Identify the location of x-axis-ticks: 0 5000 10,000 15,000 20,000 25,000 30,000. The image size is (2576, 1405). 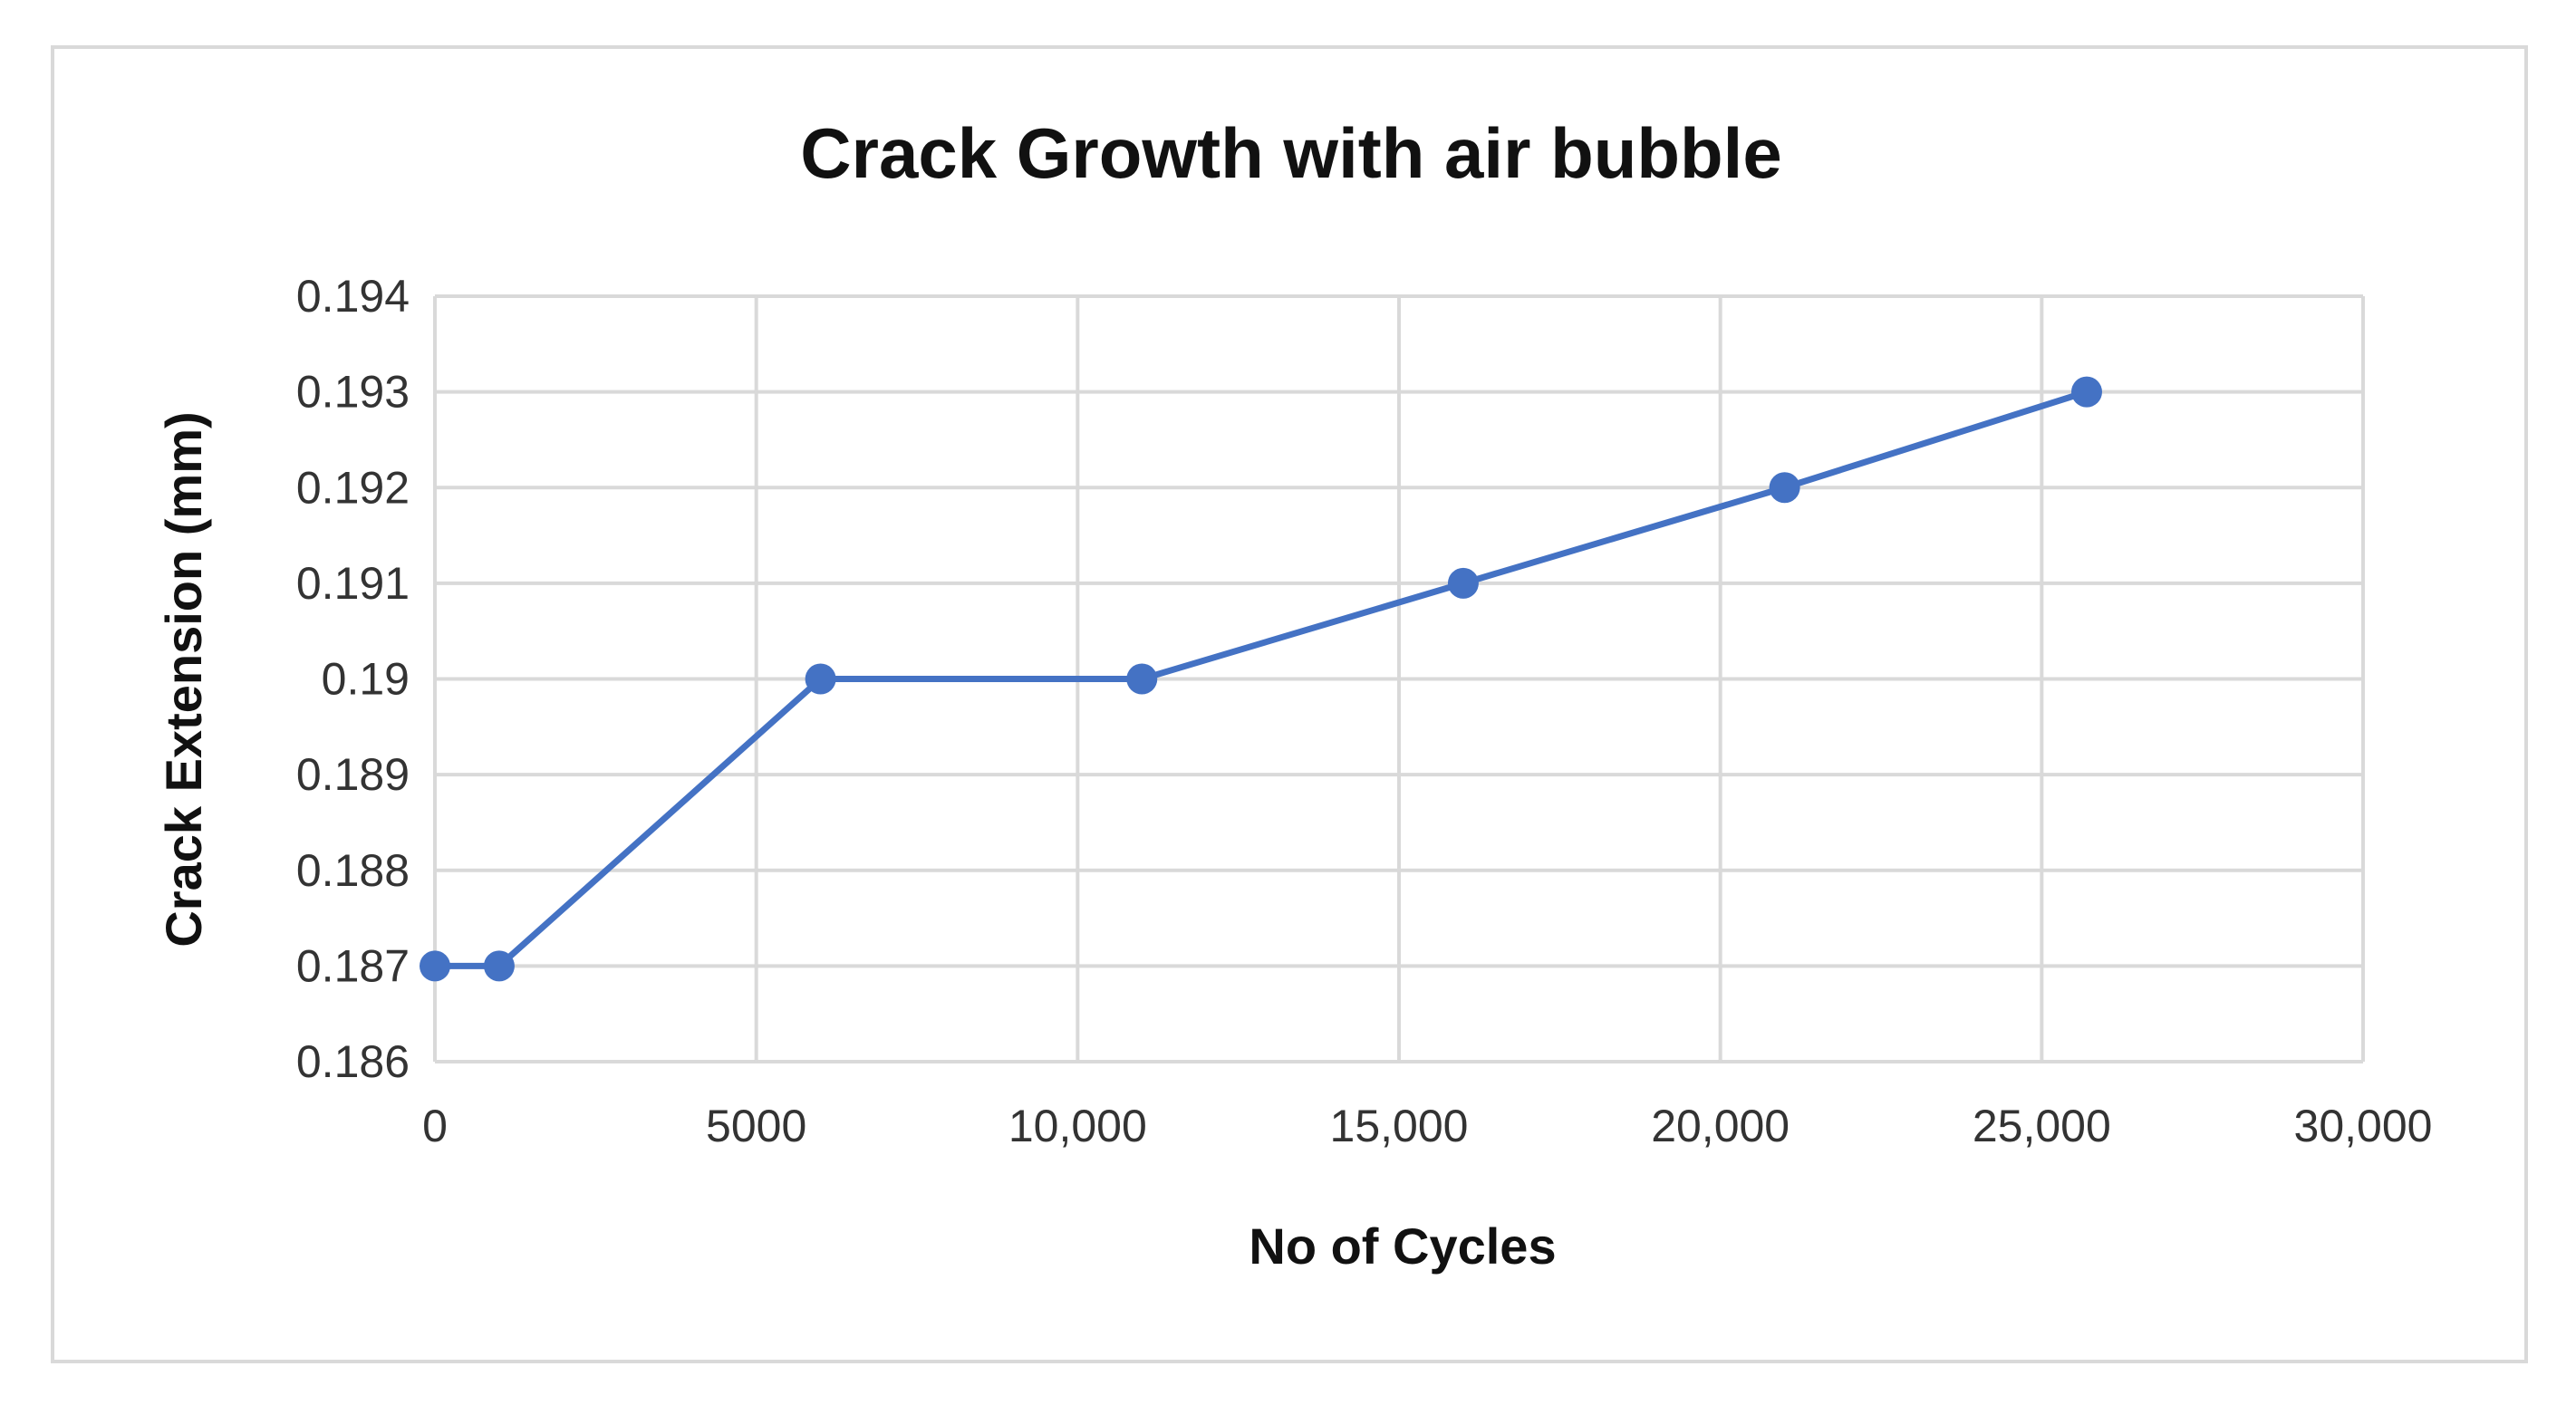
(1427, 1126).